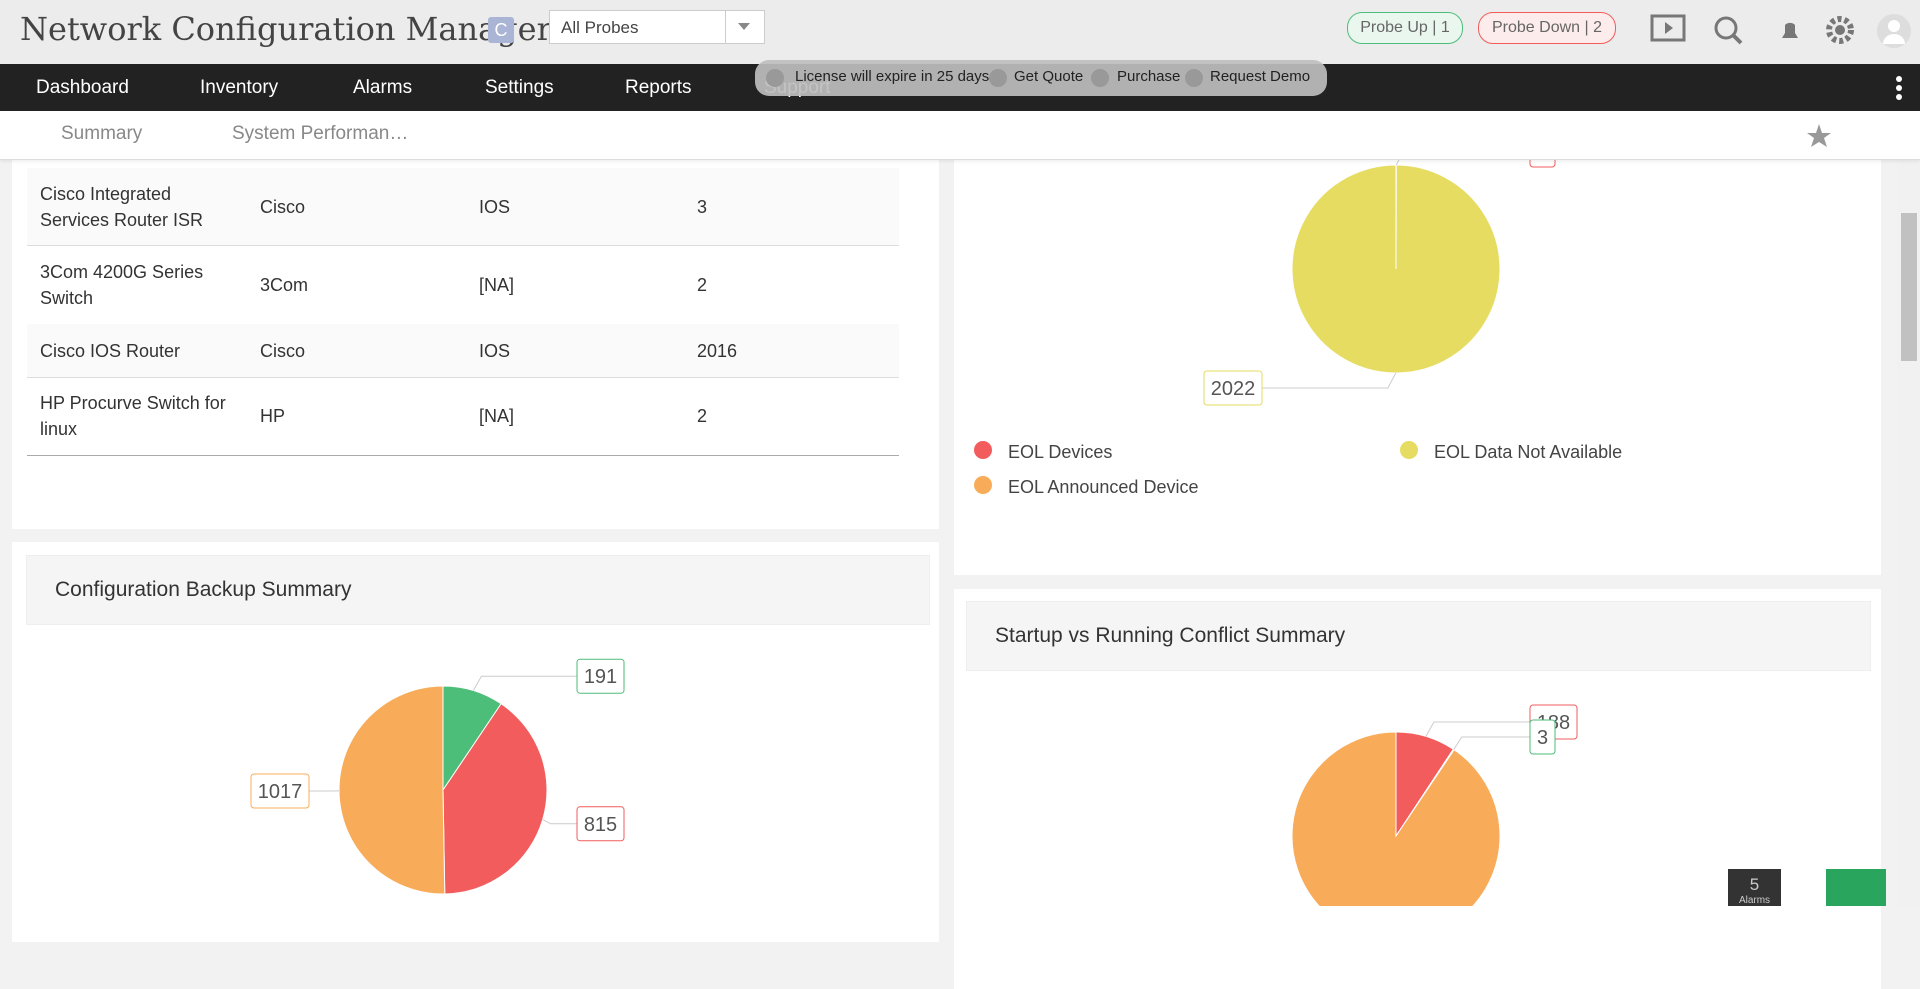 Image resolution: width=1920 pixels, height=989 pixels. What do you see at coordinates (1819, 136) in the screenshot?
I see `favorite-star` at bounding box center [1819, 136].